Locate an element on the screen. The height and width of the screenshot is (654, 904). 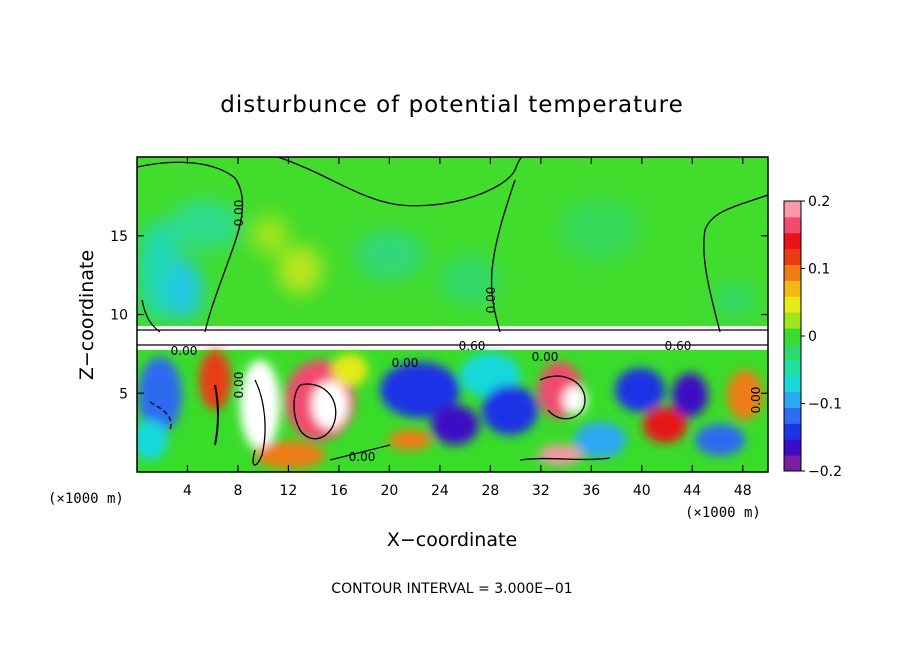
upper-layer-anomalies is located at coordinates (447, 260).